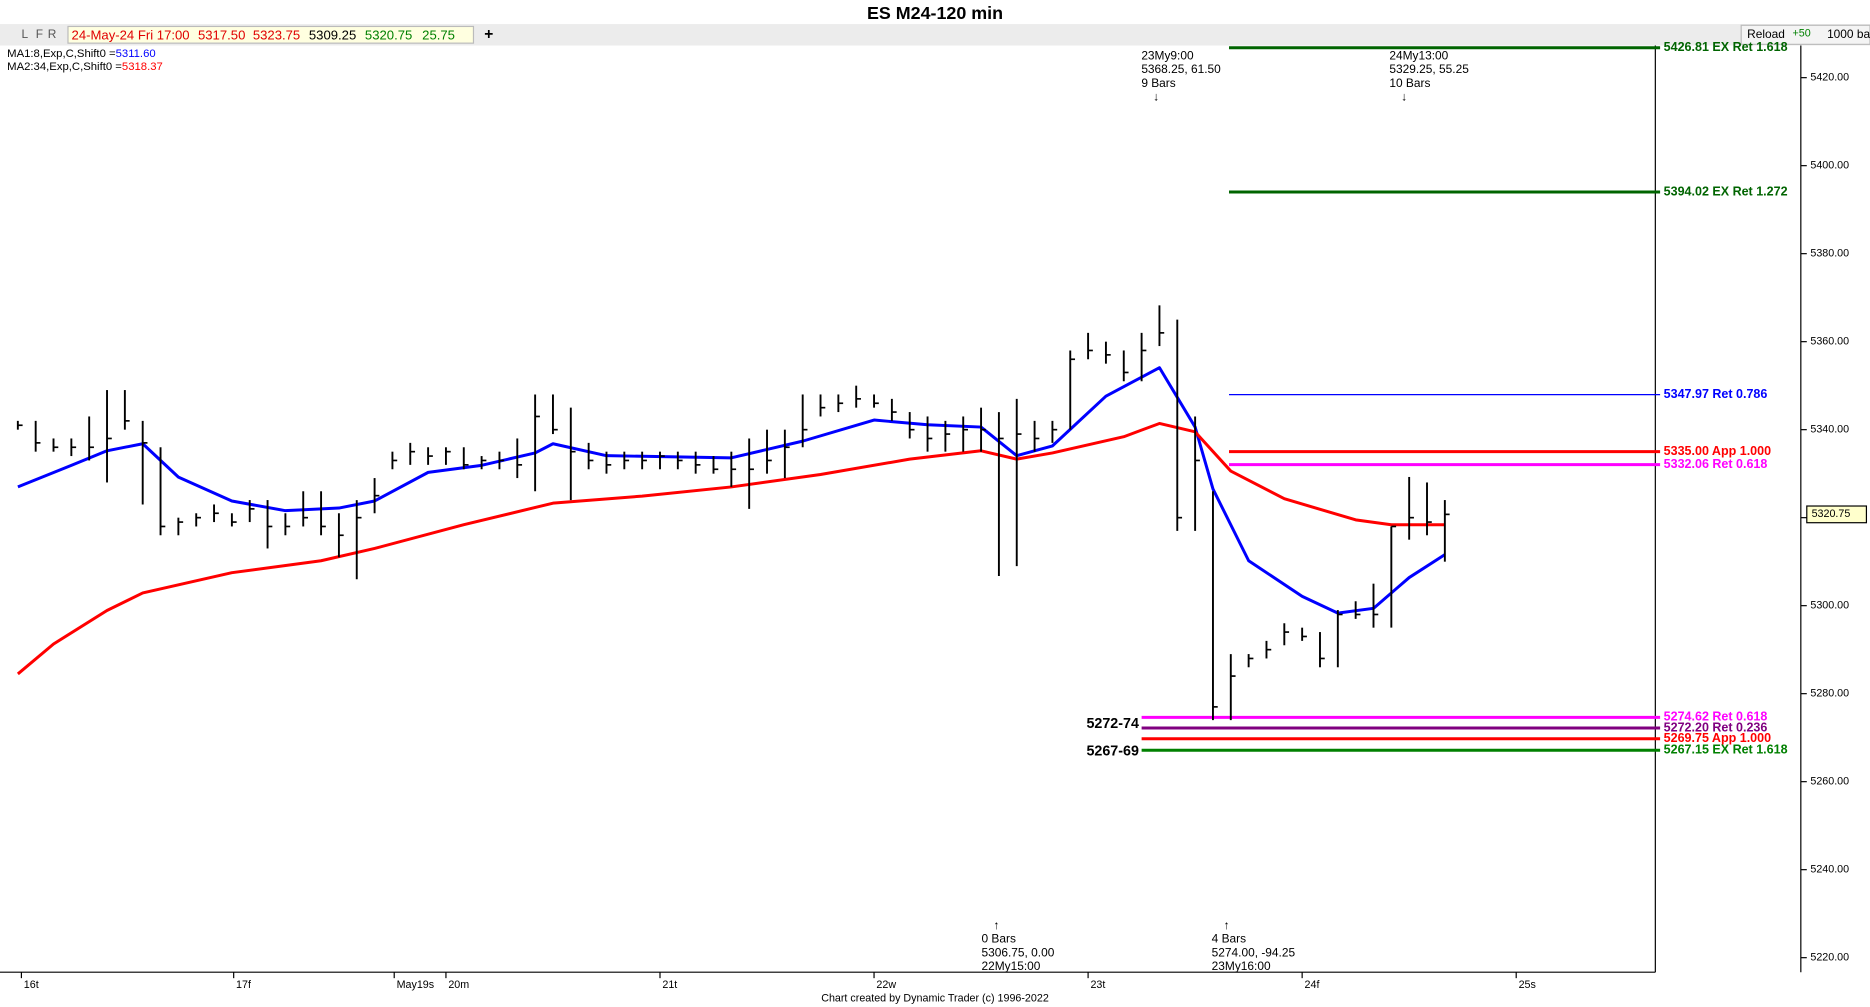 This screenshot has width=1870, height=1007. I want to click on reload-button: Reload, so click(1766, 34).